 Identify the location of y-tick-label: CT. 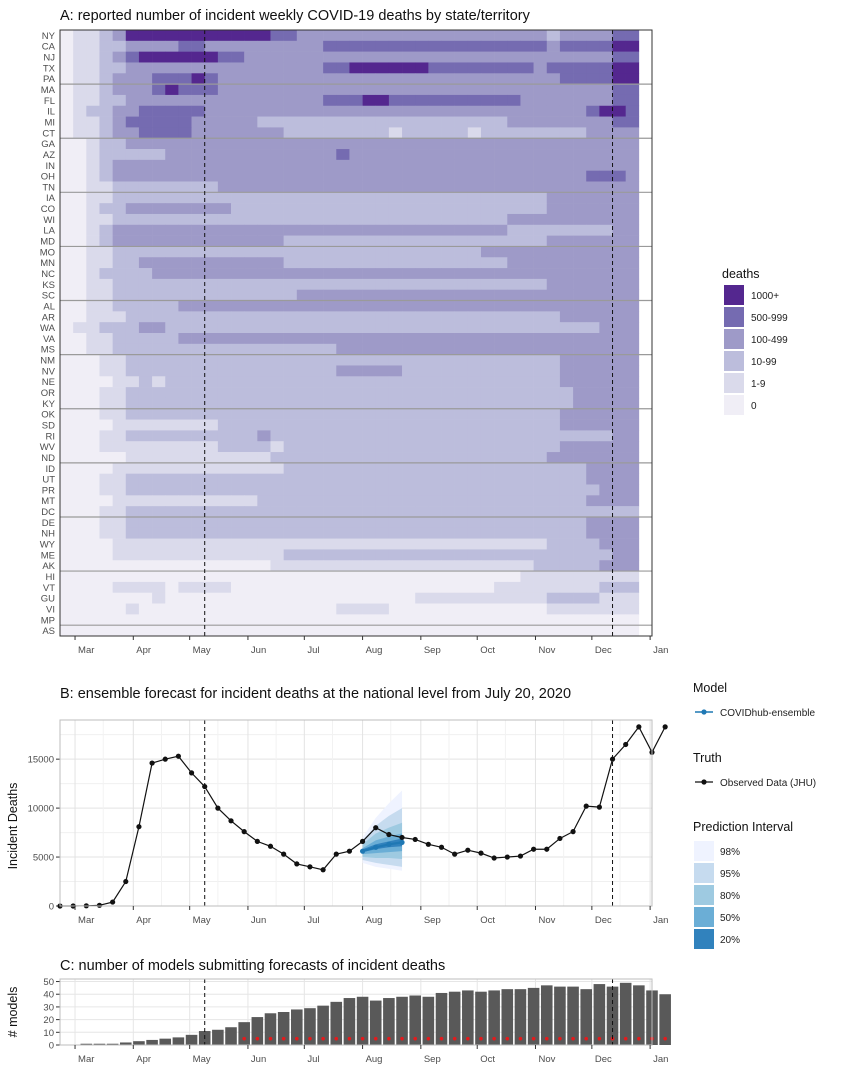
(48, 133).